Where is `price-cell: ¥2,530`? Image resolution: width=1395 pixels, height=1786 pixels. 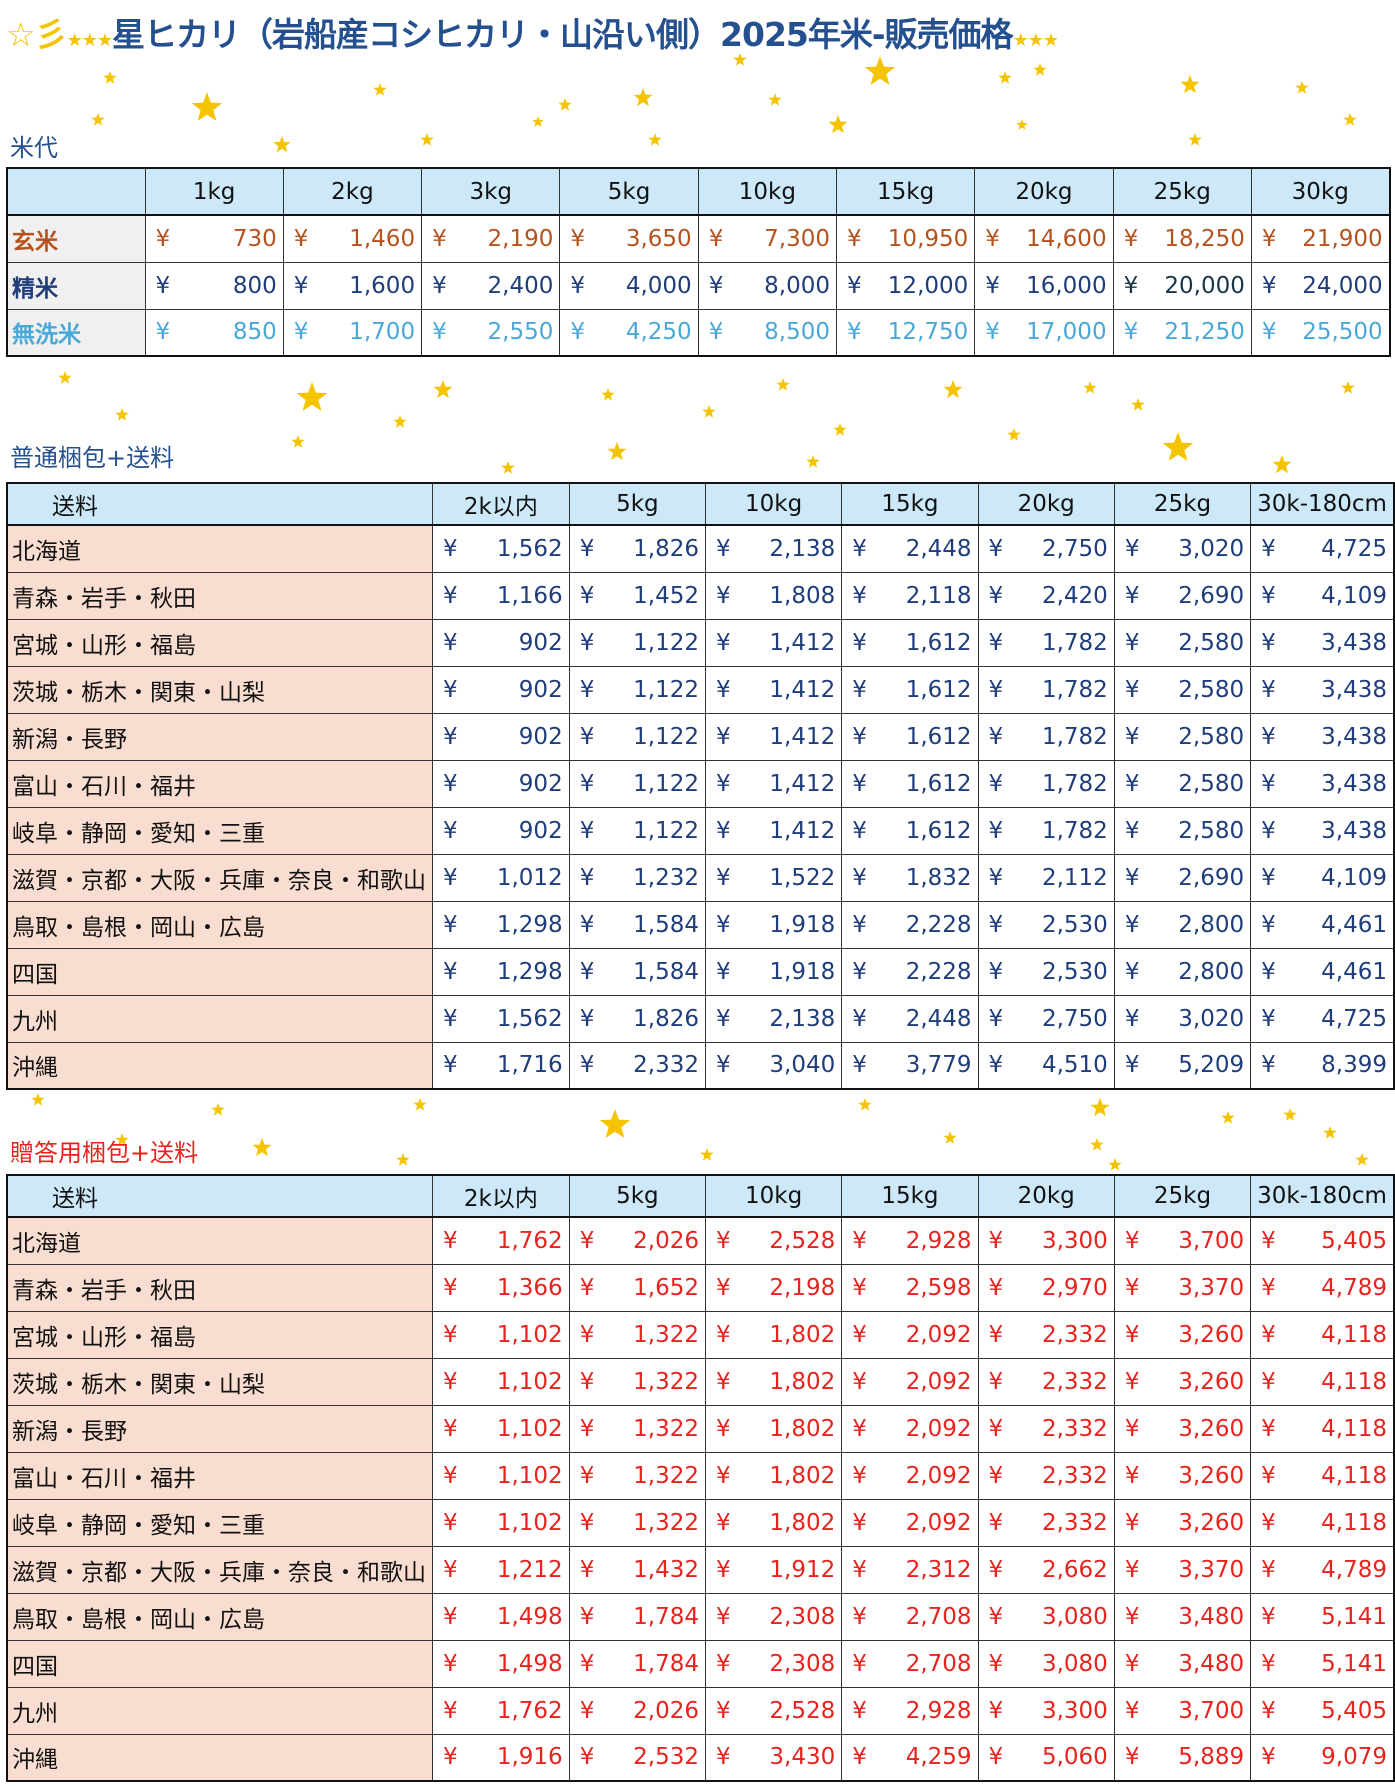 price-cell: ¥2,530 is located at coordinates (1046, 971).